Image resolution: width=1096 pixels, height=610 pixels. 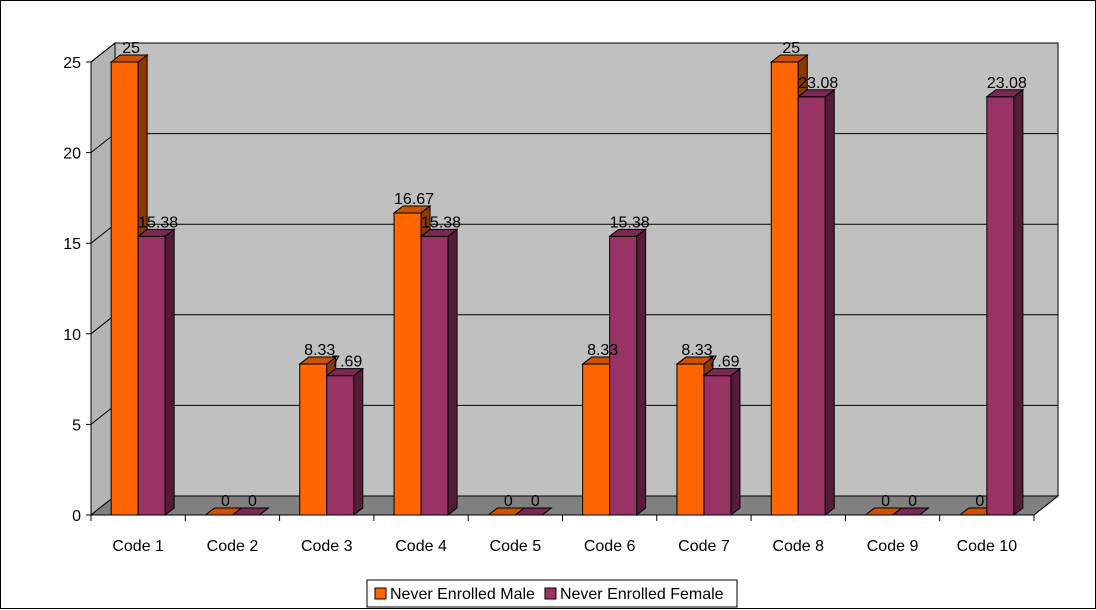 I want to click on x-tick-label: Code 3, so click(x=327, y=546).